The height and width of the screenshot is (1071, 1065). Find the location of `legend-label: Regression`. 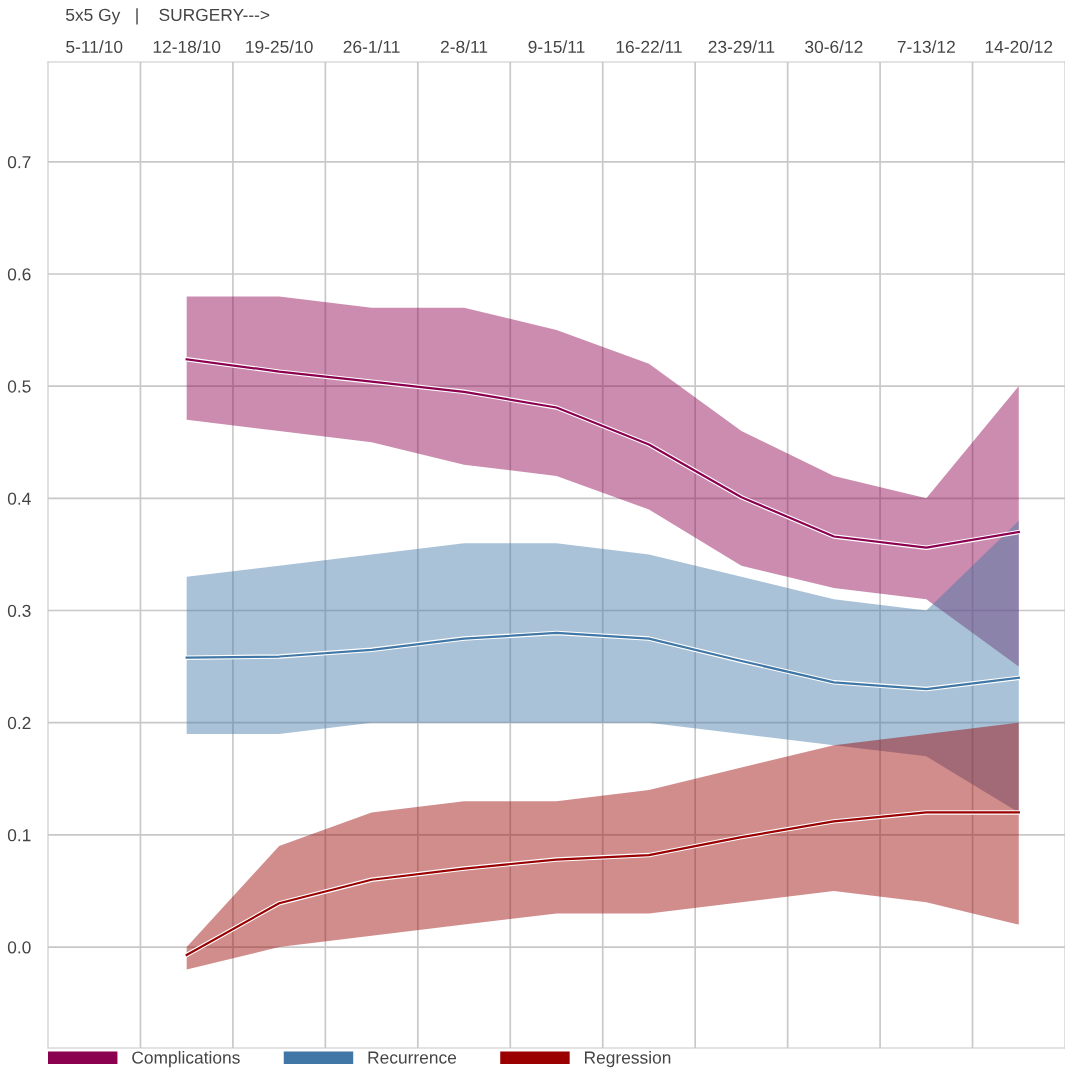

legend-label: Regression is located at coordinates (627, 1059).